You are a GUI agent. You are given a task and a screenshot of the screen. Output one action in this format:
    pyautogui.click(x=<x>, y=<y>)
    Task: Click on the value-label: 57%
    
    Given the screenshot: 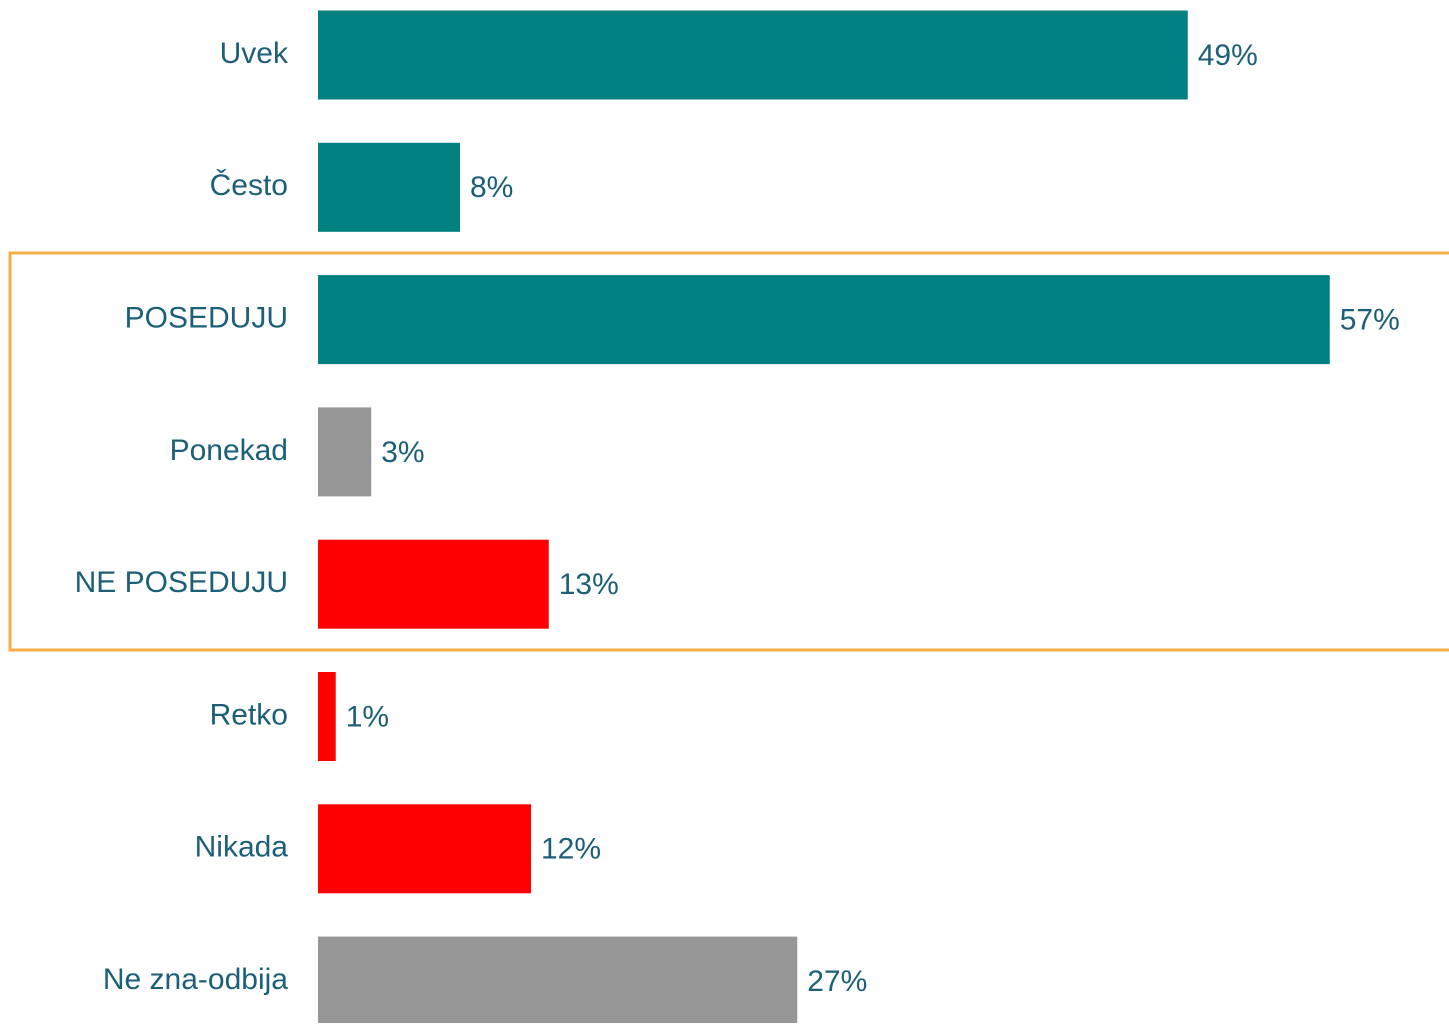 What is the action you would take?
    pyautogui.click(x=1370, y=320)
    